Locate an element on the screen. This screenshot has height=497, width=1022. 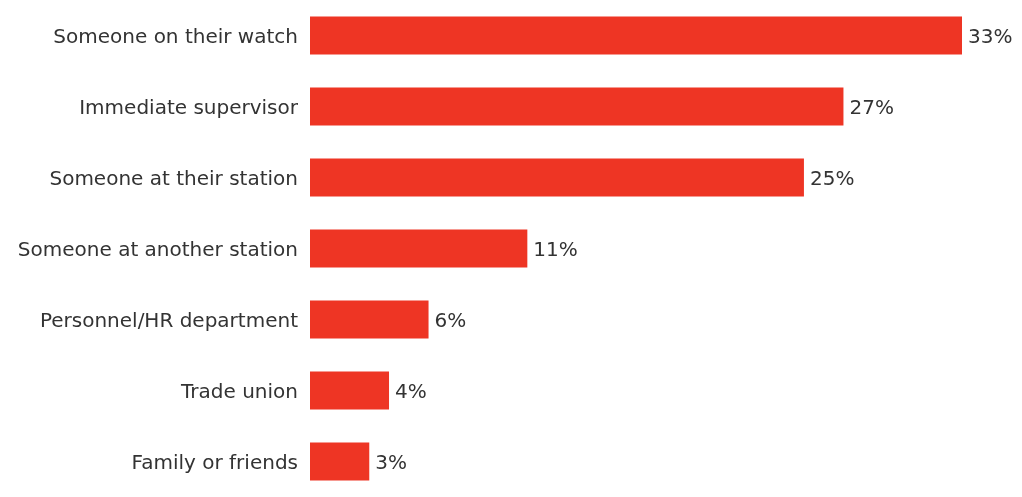
y-tick-label: Immediate supervisor is located at coordinates (189, 106).